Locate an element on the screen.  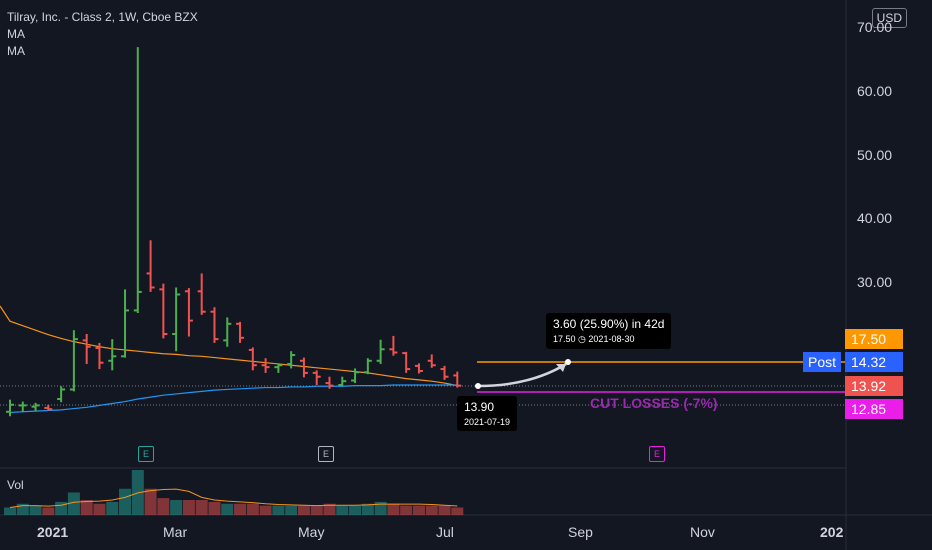
projection-change: 3.60 (25.90%) in 42d is located at coordinates (609, 324).